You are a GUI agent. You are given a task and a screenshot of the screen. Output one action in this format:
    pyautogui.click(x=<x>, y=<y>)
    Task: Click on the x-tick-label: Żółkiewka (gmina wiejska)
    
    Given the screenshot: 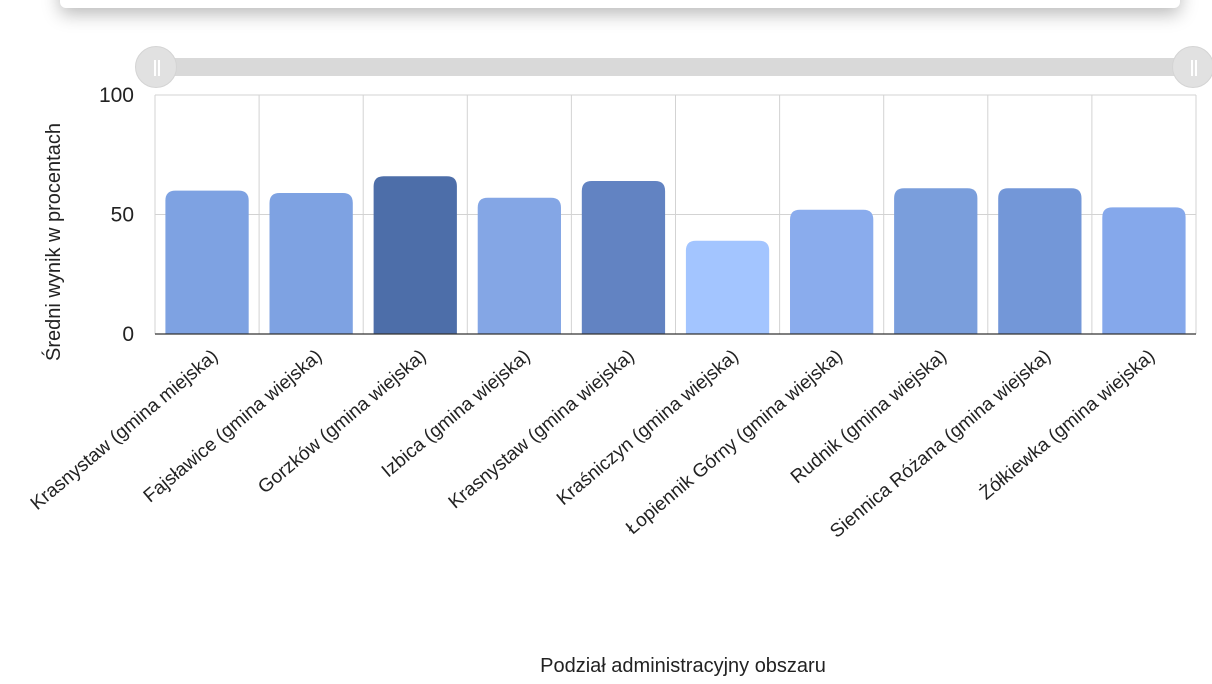 What is the action you would take?
    pyautogui.click(x=1067, y=425)
    